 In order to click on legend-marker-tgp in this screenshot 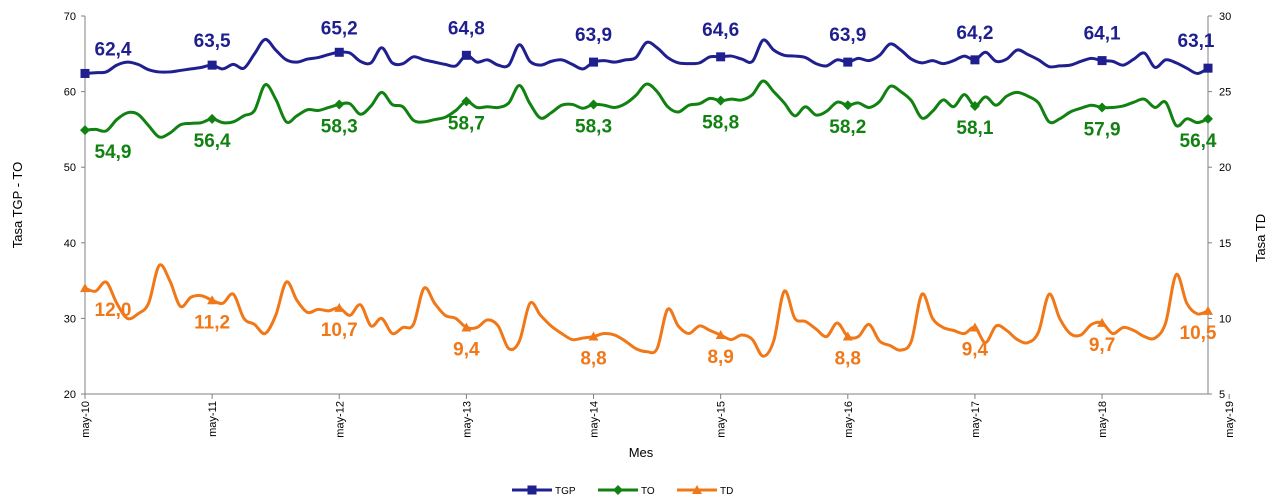, I will do `click(532, 490)`.